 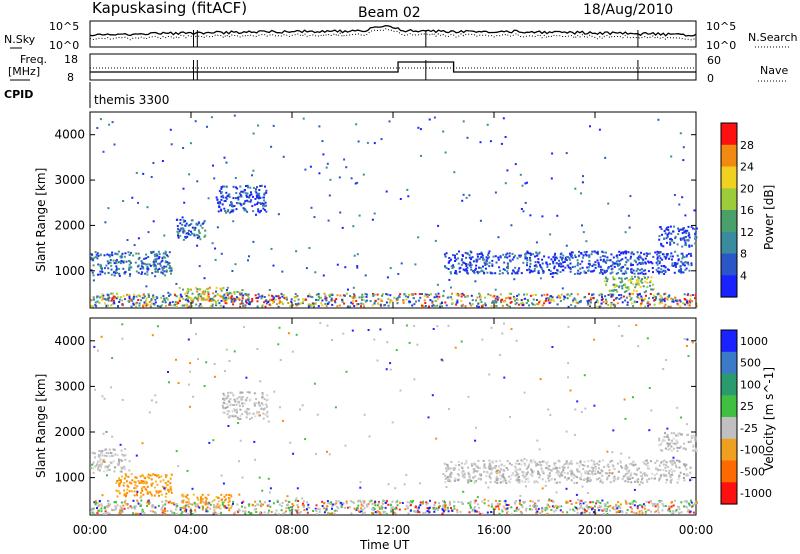 What do you see at coordinates (191, 530) in the screenshot?
I see `x-tick-label: 04:00` at bounding box center [191, 530].